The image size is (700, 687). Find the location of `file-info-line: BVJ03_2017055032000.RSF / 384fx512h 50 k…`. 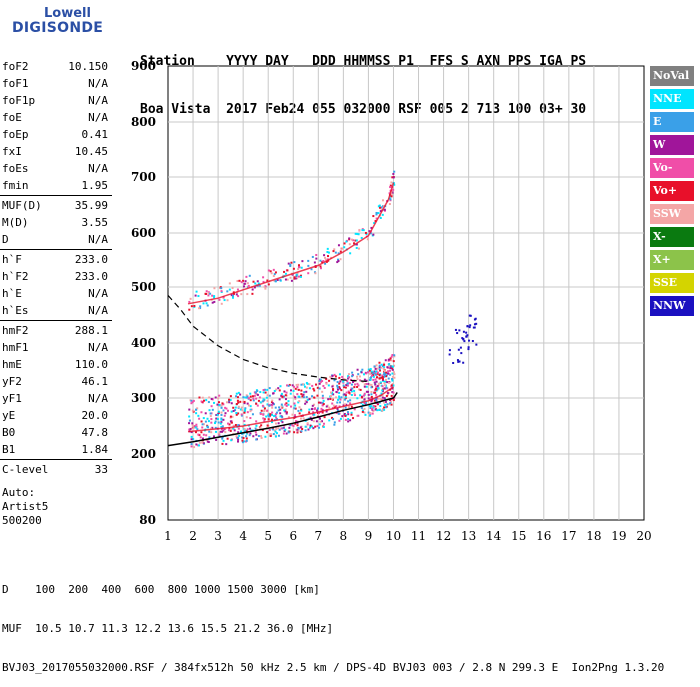

file-info-line: BVJ03_2017055032000.RSF / 384fx512h 50 k… is located at coordinates (333, 667).